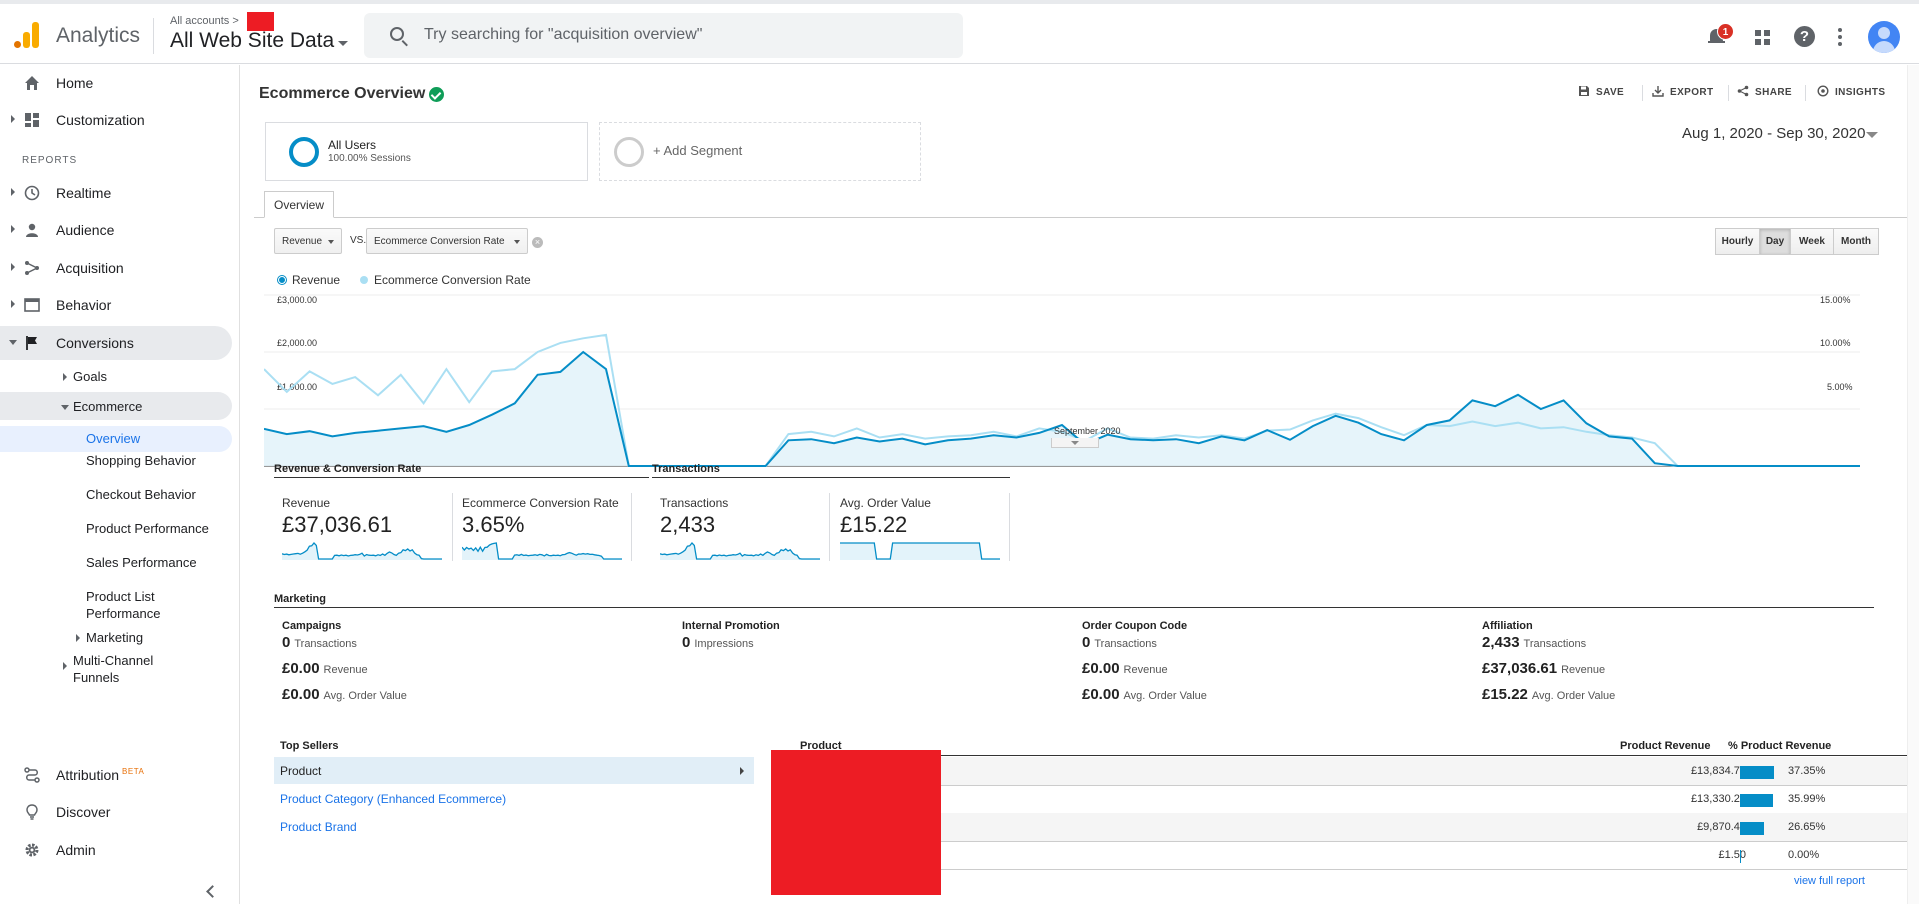 Image resolution: width=1919 pixels, height=904 pixels. I want to click on legend-swatch, so click(364, 280).